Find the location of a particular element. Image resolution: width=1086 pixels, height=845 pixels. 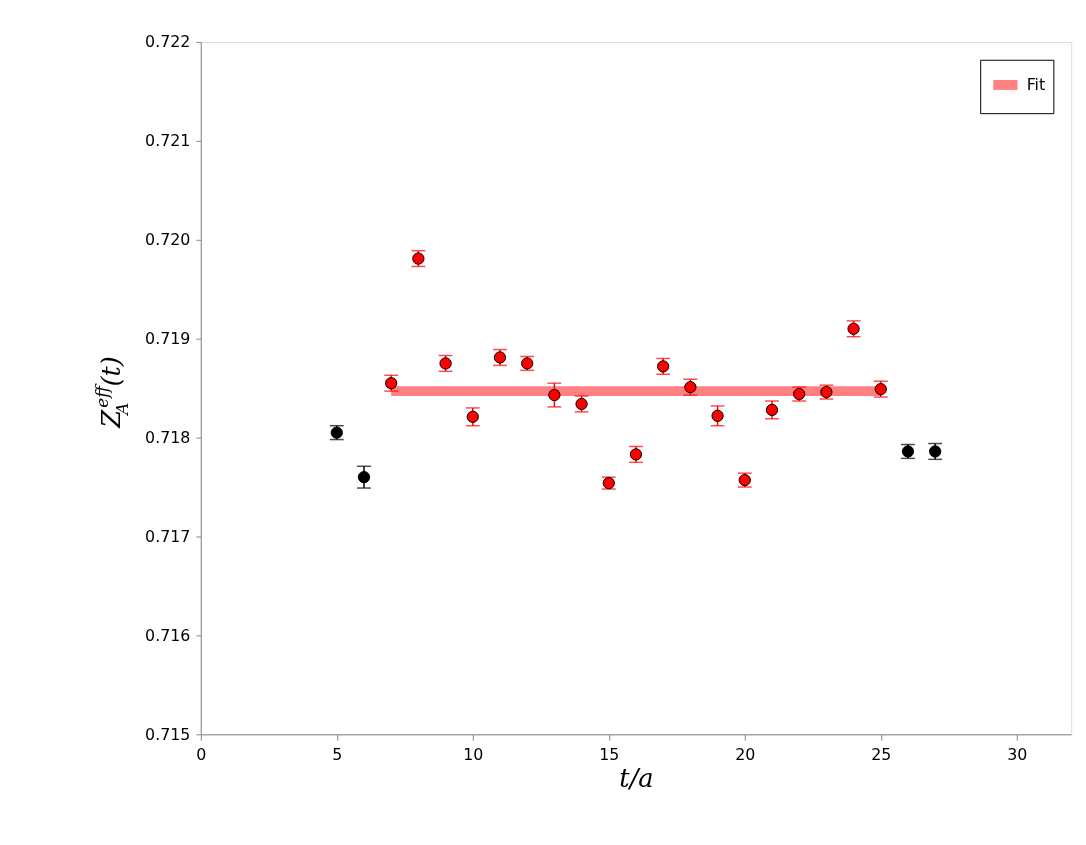

y-axis-title: ZAeff(t) is located at coordinates (111, 392).